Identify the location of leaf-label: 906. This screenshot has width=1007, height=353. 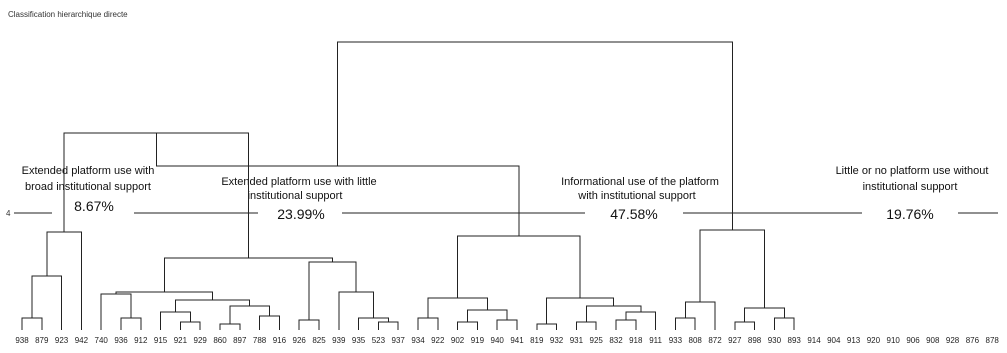
(913, 340).